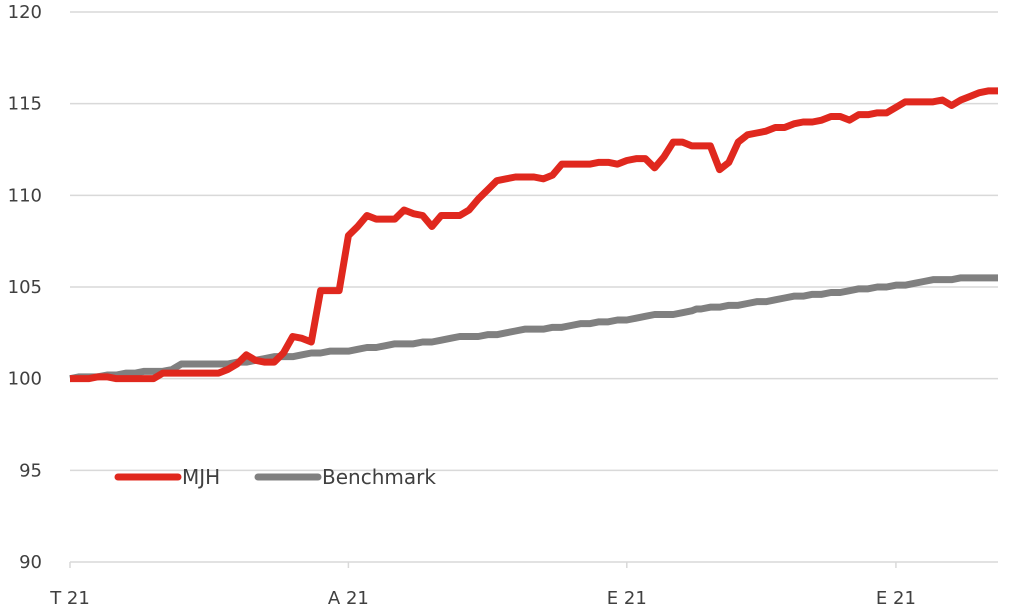  I want to click on y-tick-label: 95, so click(30, 470).